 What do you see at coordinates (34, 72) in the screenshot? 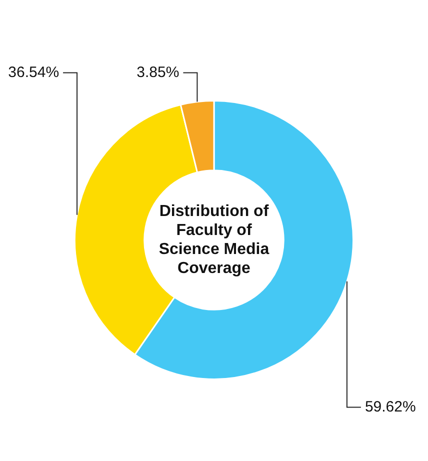
I see `data-label: 36.54%` at bounding box center [34, 72].